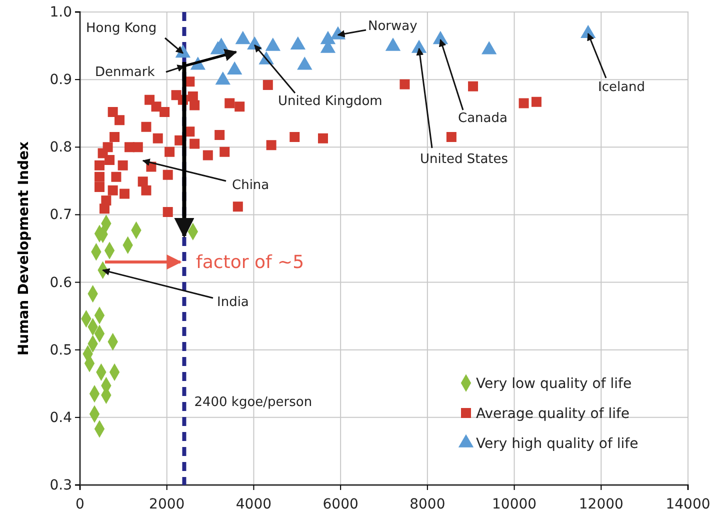 The image size is (716, 527). Describe the element at coordinates (253, 402) in the screenshot. I see `ref-line-label: 2400 kgoe/person` at that location.